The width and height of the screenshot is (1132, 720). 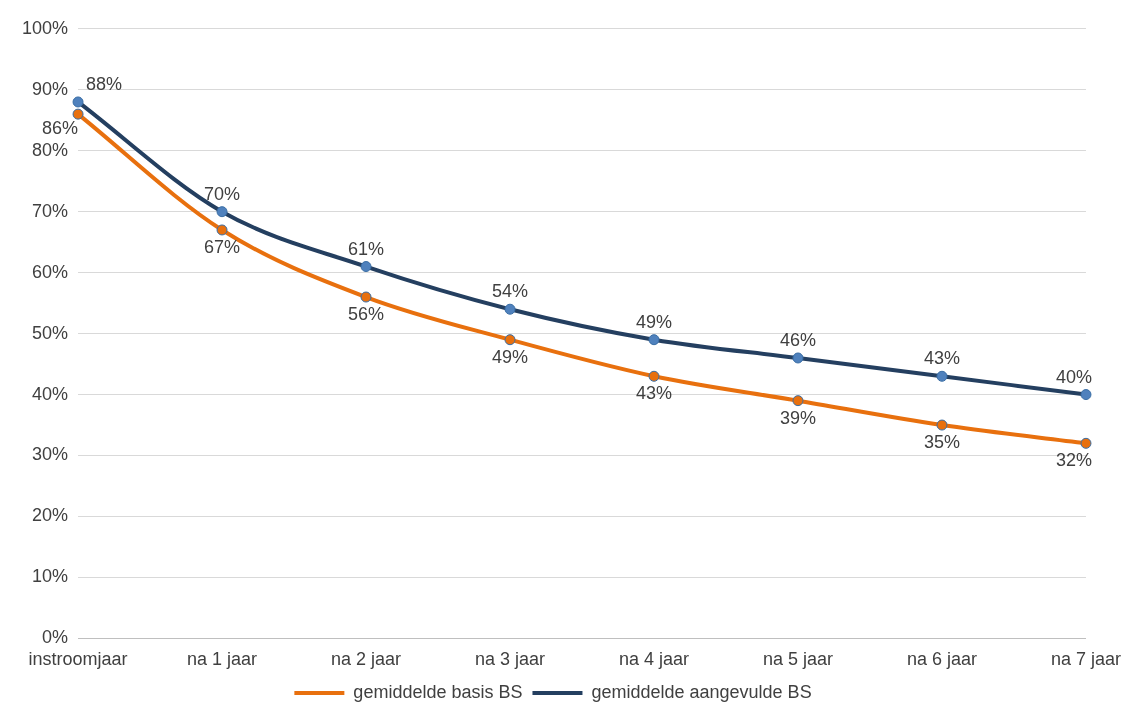 I want to click on x-tick-label: na 5 jaar, so click(x=798, y=659).